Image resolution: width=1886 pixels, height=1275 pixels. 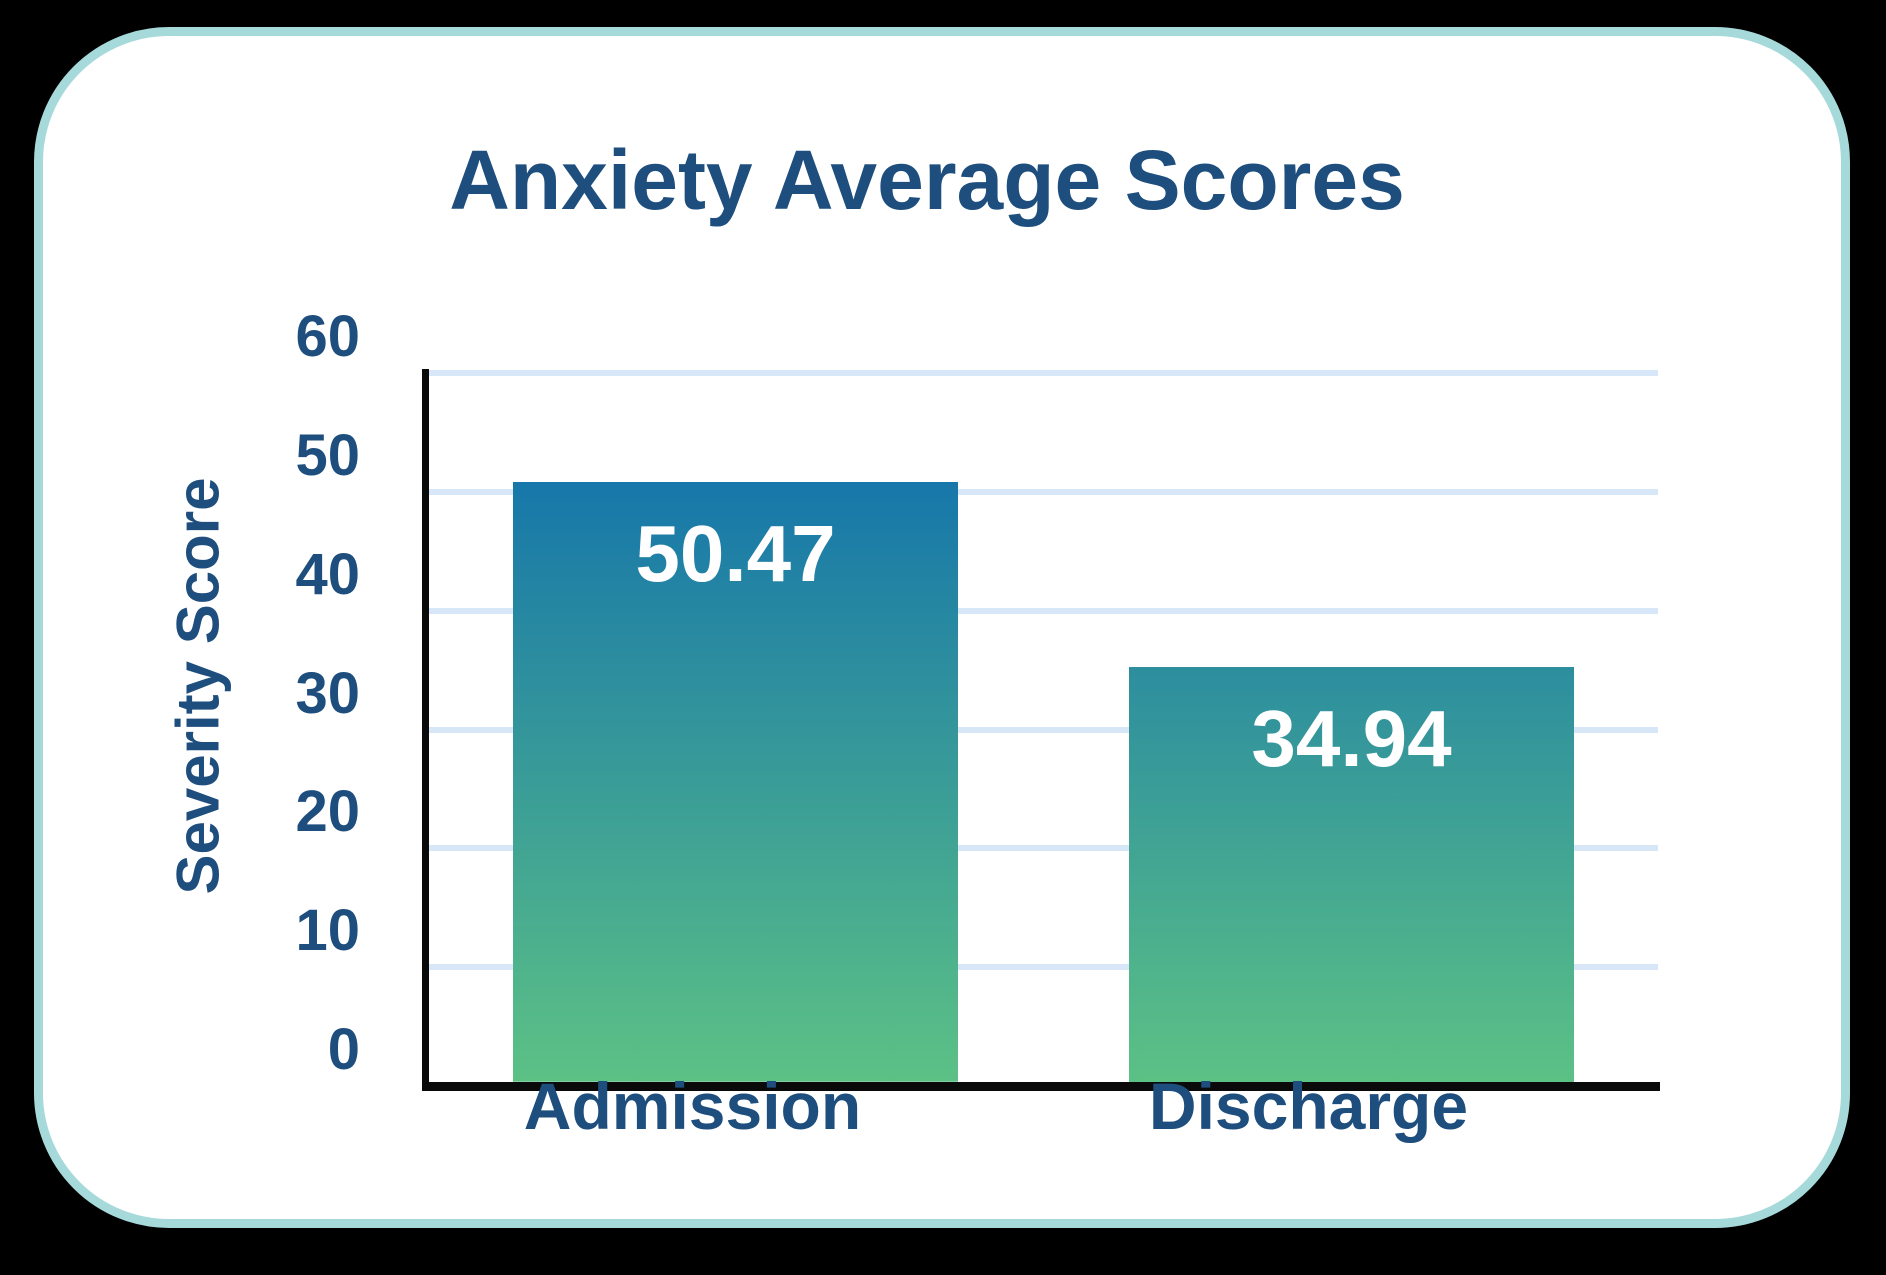 What do you see at coordinates (1351, 874) in the screenshot?
I see `bar-discharge: 34.94` at bounding box center [1351, 874].